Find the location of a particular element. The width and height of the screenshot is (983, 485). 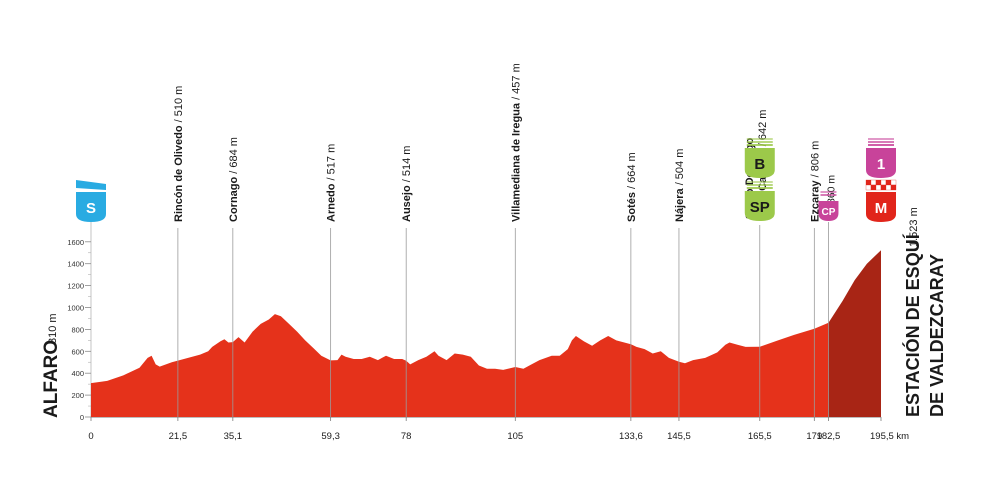

finish-label-line1: ESTACIÓN DE ESQUÍ is located at coordinates (912, 325).